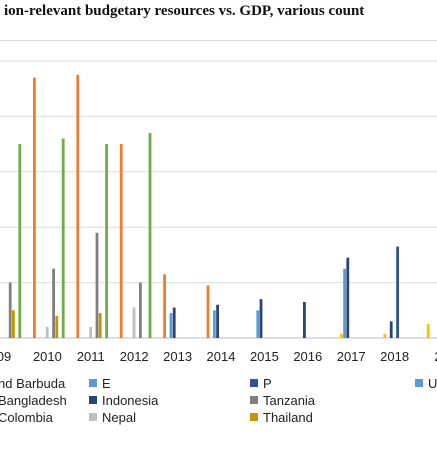 Image resolution: width=437 pixels, height=462 pixels. Describe the element at coordinates (217, 321) in the screenshot. I see `bar-indonesia-2014` at that location.